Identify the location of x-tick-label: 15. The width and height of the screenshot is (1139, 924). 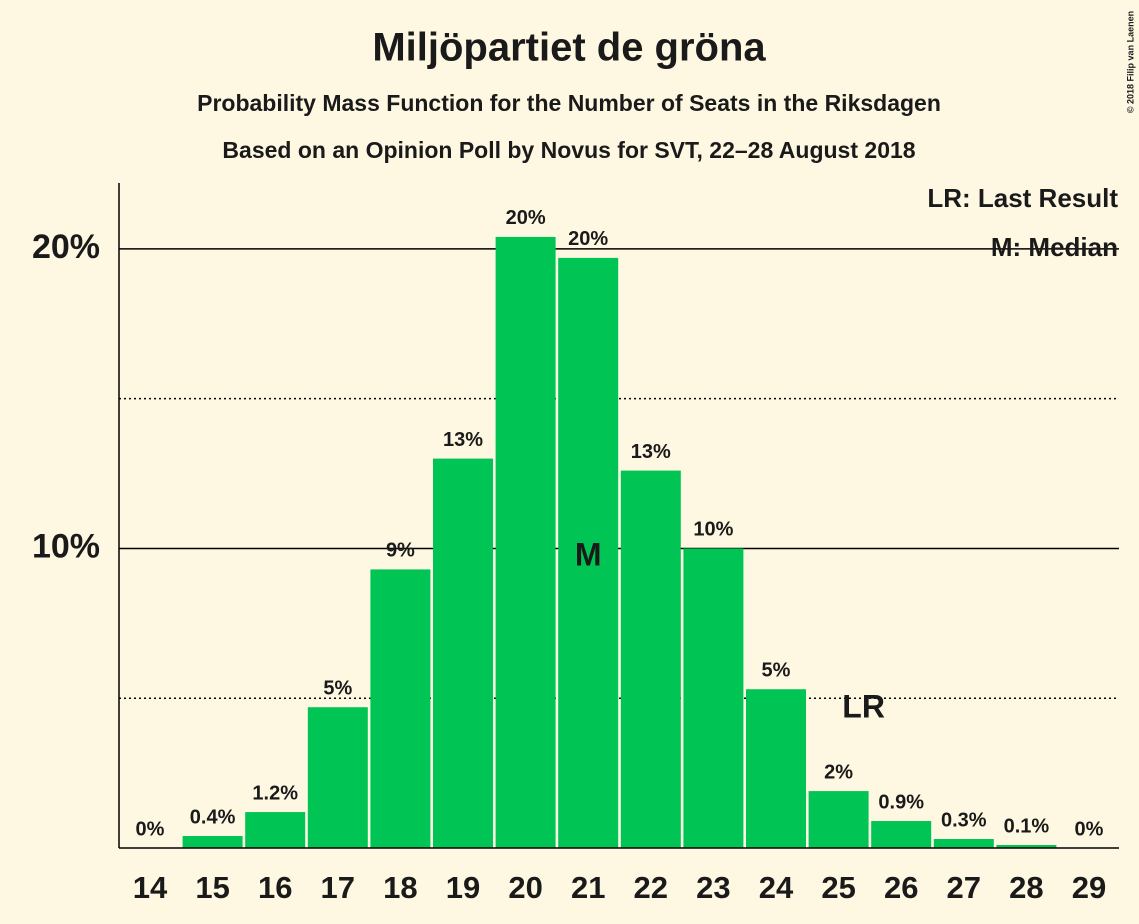
(212, 887).